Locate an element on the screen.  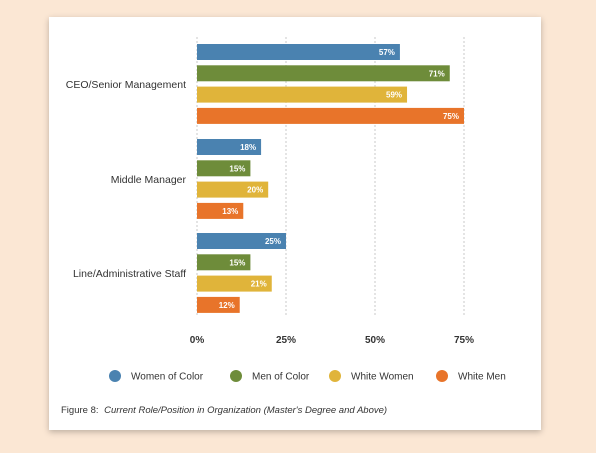
category-label: CEO/Senior Management is located at coordinates (126, 85).